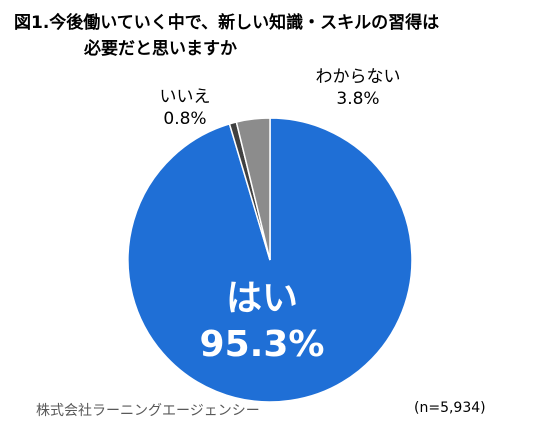  I want to click on source-credit: 株式会社ラーニングエージェンシー, so click(148, 411).